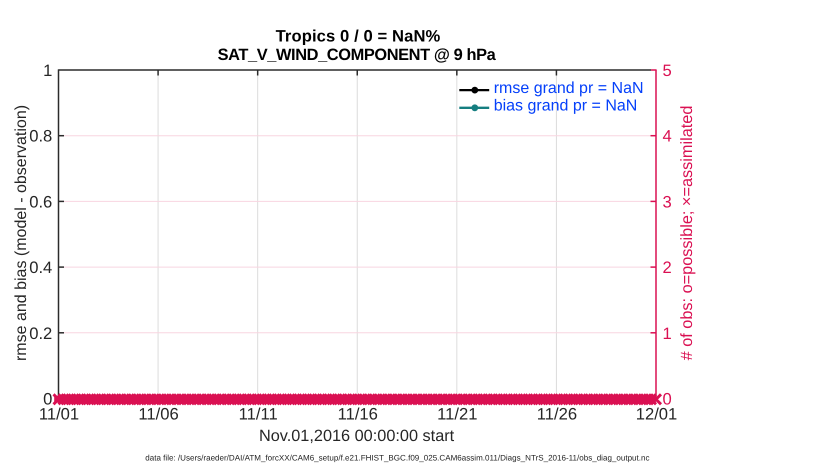 The image size is (830, 475). What do you see at coordinates (358, 413) in the screenshot?
I see `svg-text: 11/16` at bounding box center [358, 413].